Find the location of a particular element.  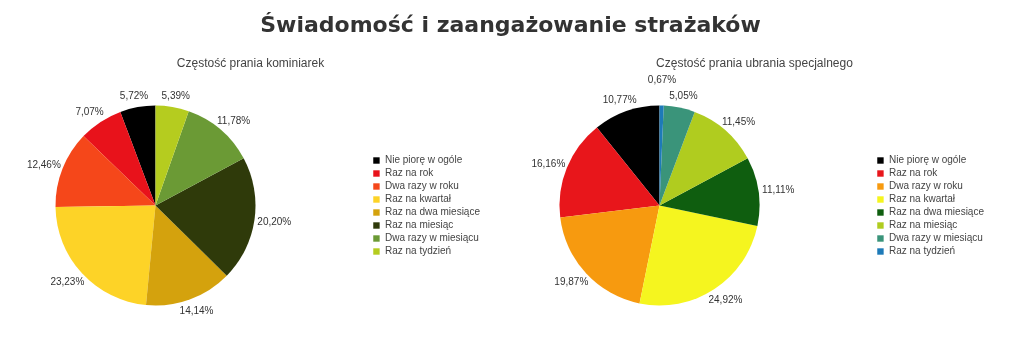

data-label: 5,72% is located at coordinates (134, 95).